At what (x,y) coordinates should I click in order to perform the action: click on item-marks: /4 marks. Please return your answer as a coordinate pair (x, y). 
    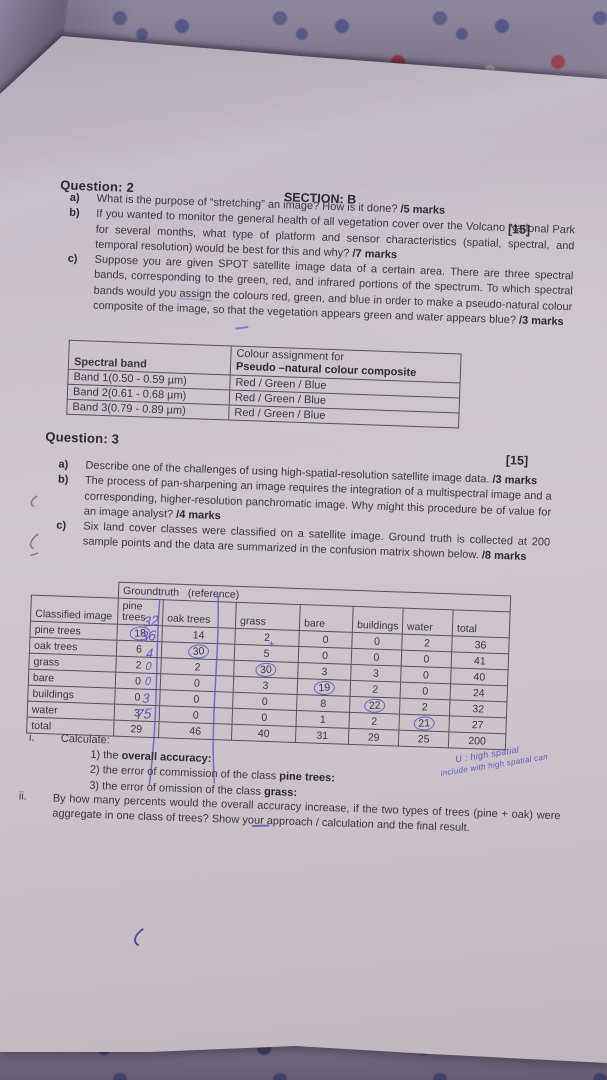
    Looking at the image, I should click on (198, 515).